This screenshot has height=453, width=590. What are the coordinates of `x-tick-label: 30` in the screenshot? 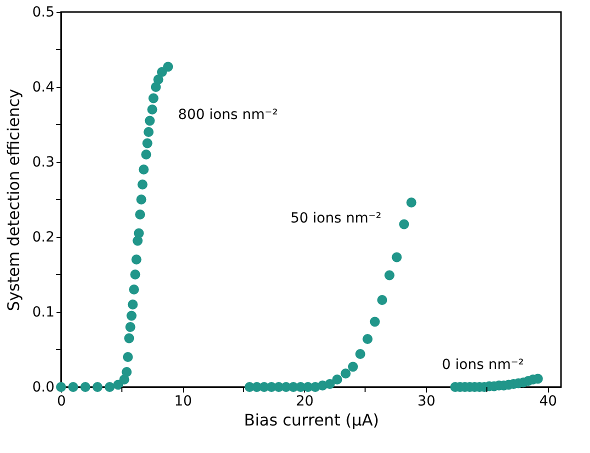 It's located at (427, 402).